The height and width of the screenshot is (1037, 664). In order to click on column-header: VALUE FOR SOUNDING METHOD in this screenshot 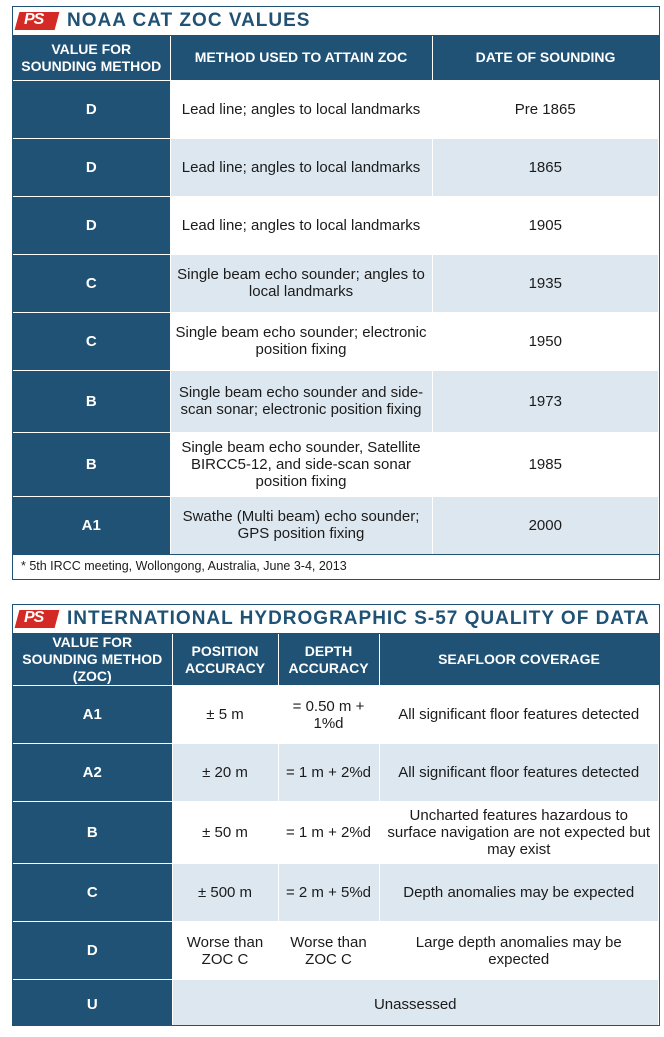, I will do `click(92, 58)`.